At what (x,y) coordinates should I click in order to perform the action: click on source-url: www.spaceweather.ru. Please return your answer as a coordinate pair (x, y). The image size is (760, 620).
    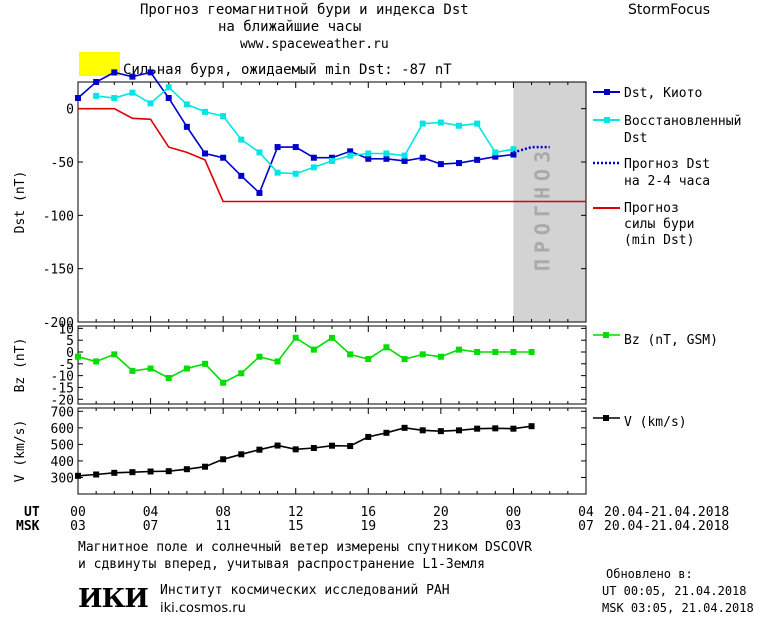
    Looking at the image, I should click on (314, 44).